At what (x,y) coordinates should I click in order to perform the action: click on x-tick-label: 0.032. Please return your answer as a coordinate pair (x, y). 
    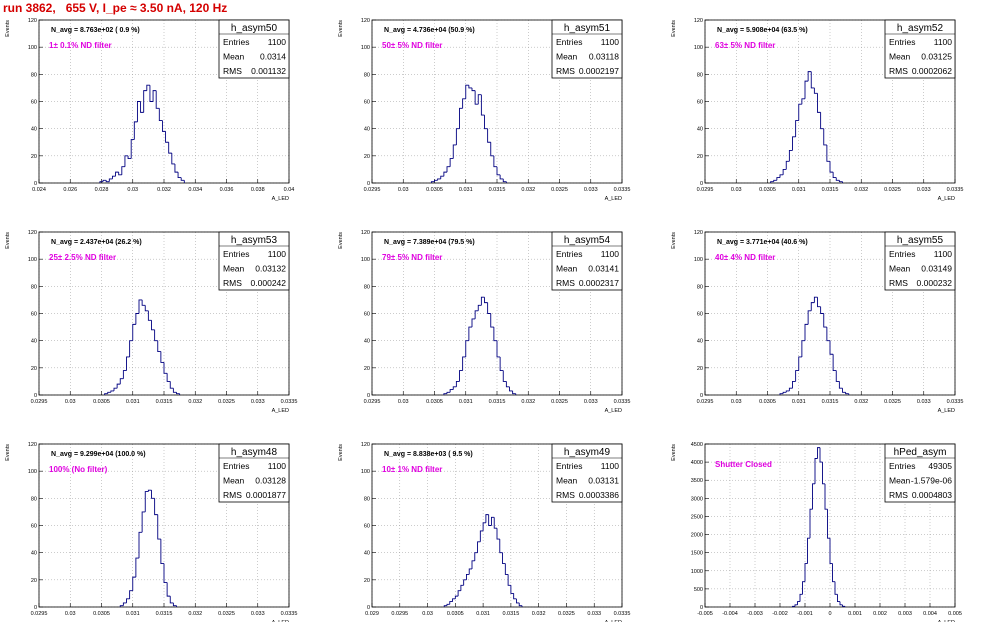
    Looking at the image, I should click on (195, 614).